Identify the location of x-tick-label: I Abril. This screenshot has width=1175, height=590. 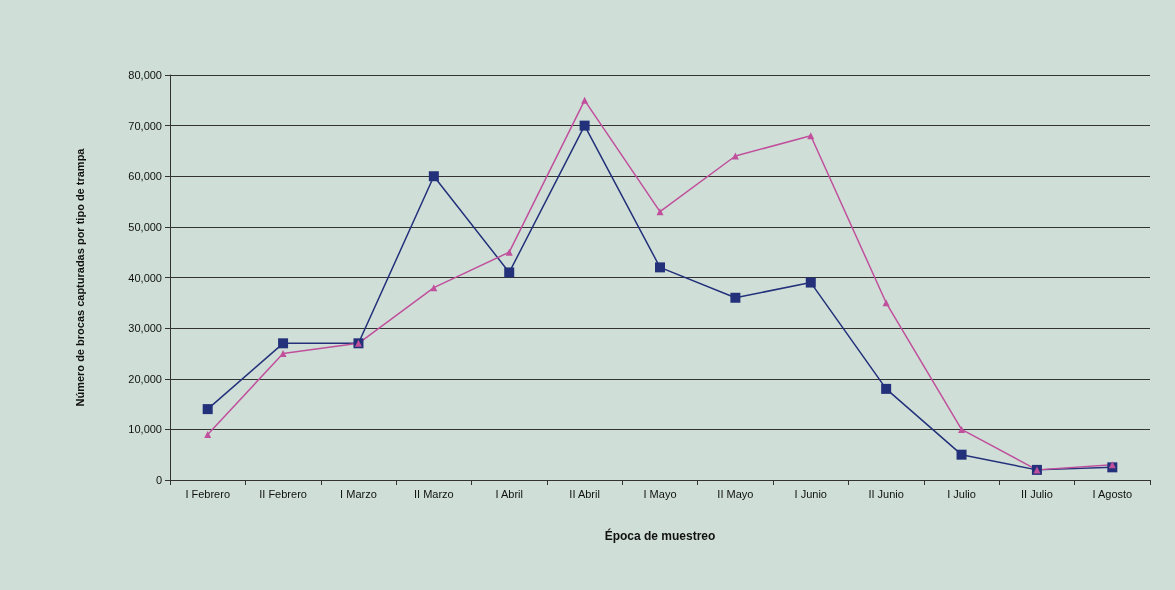
(509, 493).